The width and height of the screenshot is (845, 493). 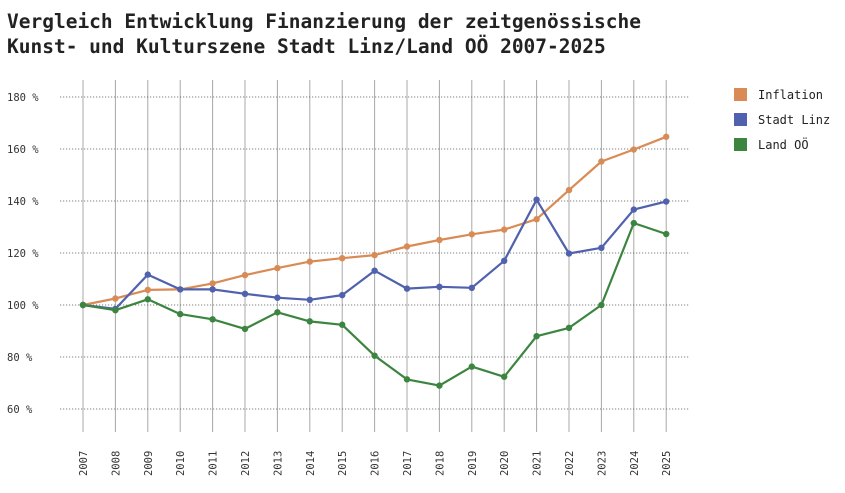 I want to click on legend-swatch-stadt-linz, so click(x=740, y=119).